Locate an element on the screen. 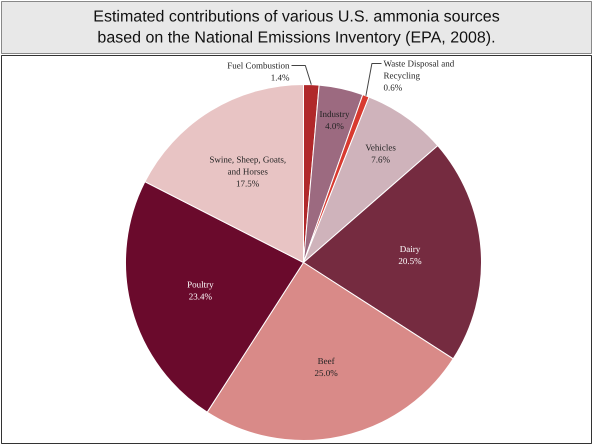 The width and height of the screenshot is (592, 444). data-label: 4.0% is located at coordinates (334, 125).